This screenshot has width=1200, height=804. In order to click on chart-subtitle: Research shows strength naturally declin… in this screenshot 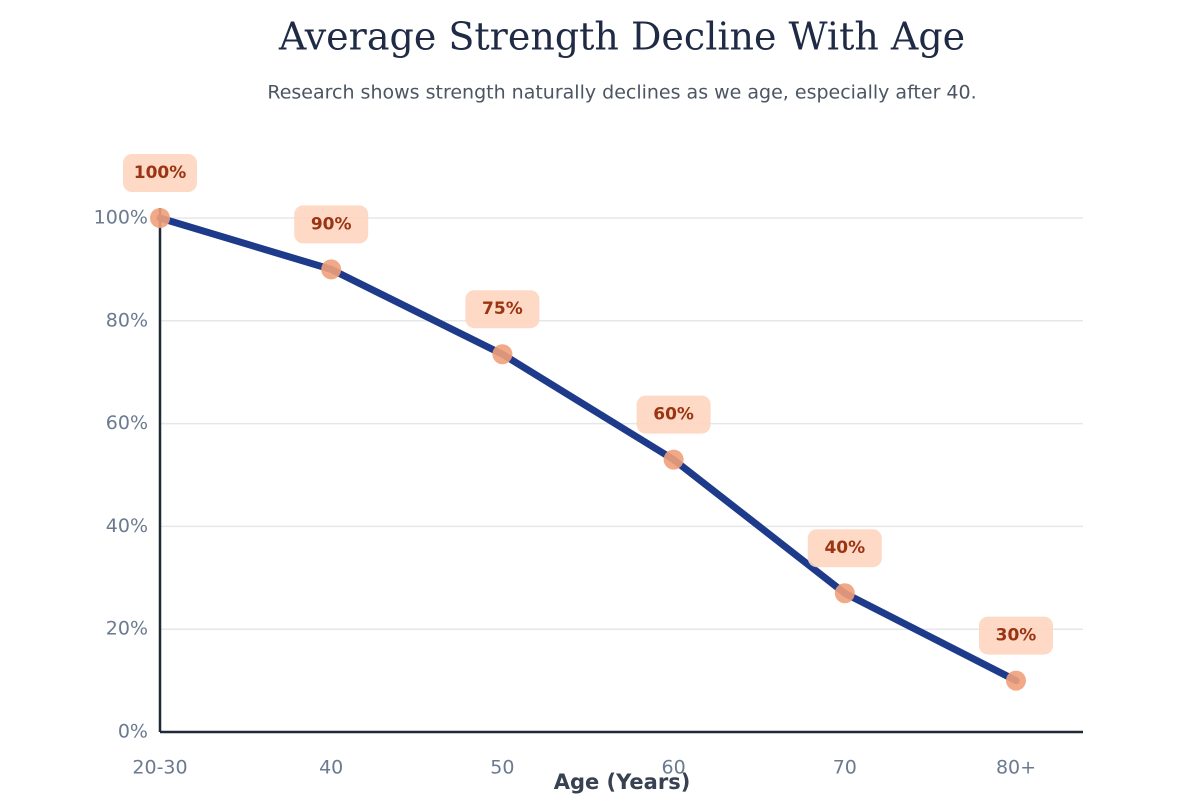, I will do `click(621, 93)`.